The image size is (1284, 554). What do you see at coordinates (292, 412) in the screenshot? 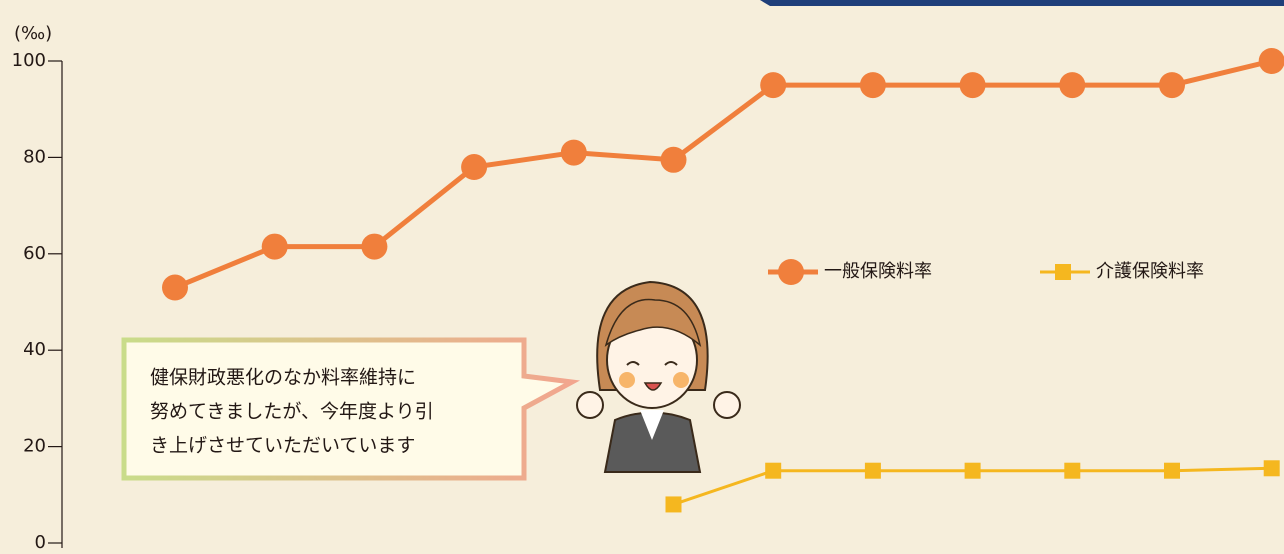
I see `annotation-line: 努めてきましたが、今年度より引` at bounding box center [292, 412].